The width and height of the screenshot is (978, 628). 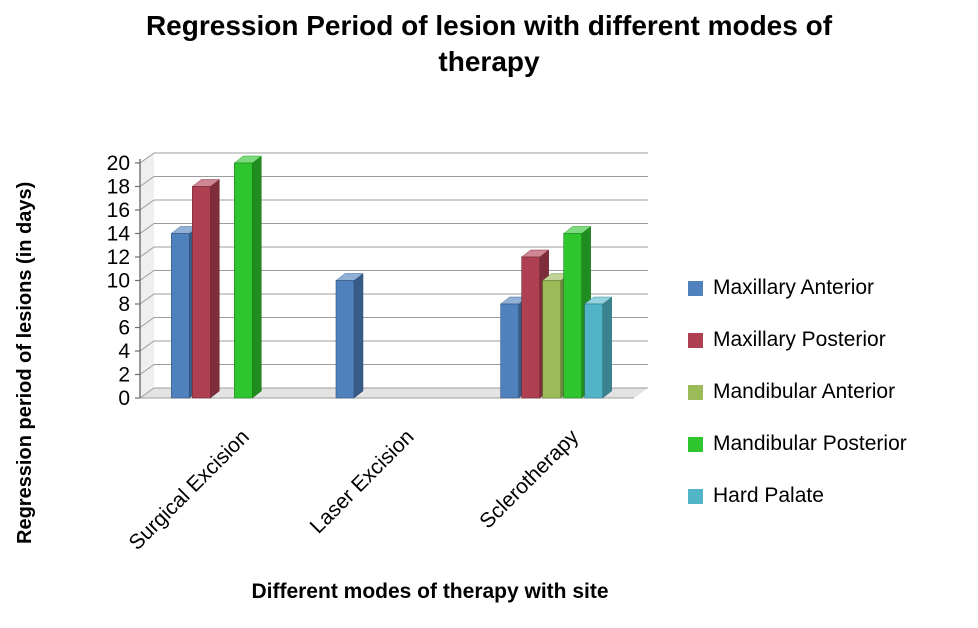 What do you see at coordinates (118, 187) in the screenshot?
I see `y-tick-label: 18` at bounding box center [118, 187].